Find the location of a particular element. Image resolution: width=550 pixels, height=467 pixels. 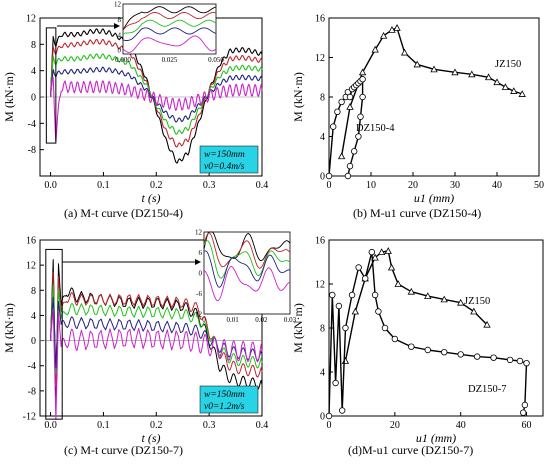

info-box is located at coordinates (229, 399).